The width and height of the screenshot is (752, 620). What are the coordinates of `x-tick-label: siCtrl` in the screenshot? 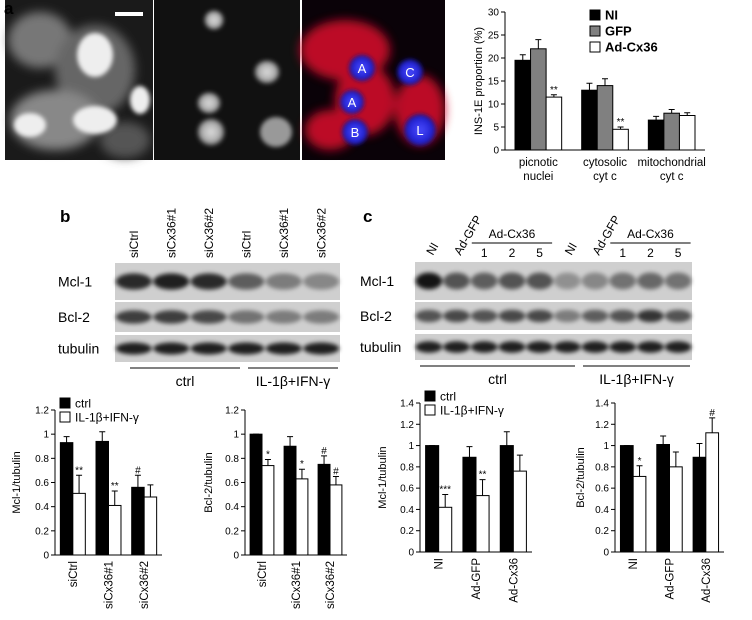 It's located at (74, 574).